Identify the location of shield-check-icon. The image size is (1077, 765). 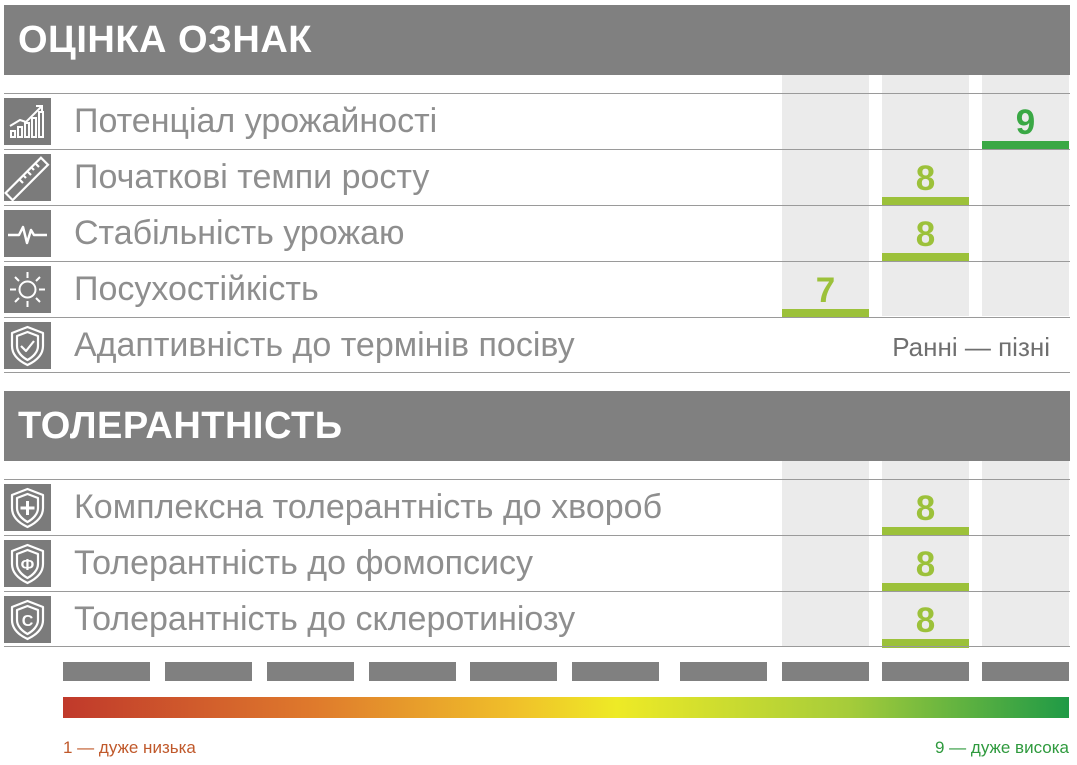
(27, 345).